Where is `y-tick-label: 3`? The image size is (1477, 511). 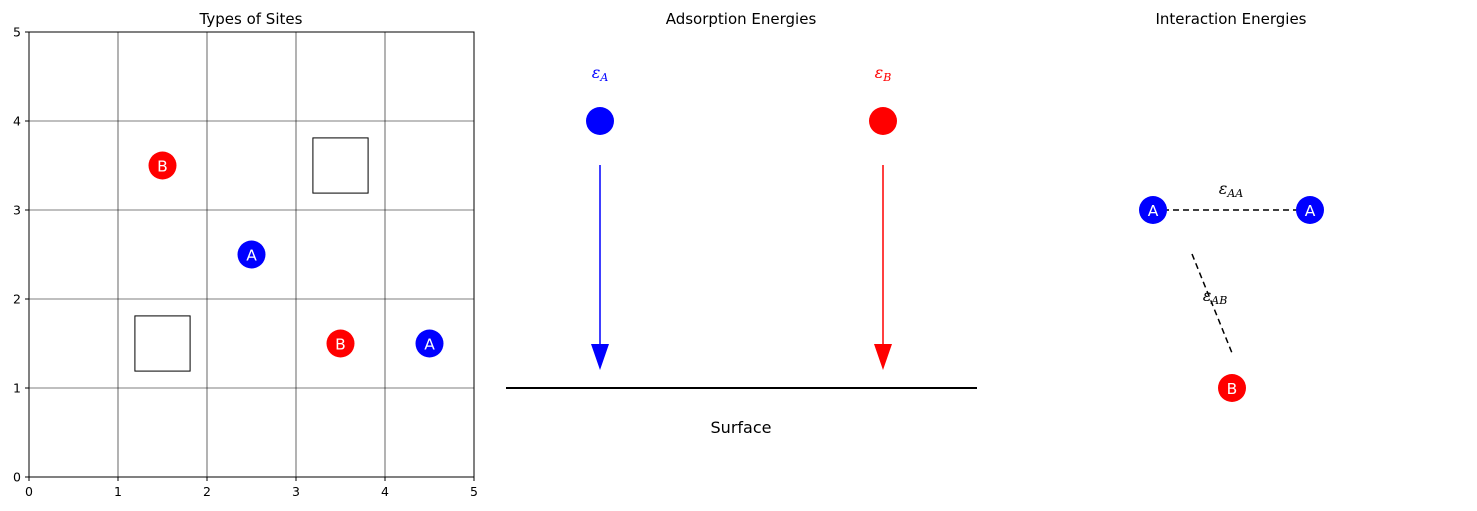 y-tick-label: 3 is located at coordinates (17, 210).